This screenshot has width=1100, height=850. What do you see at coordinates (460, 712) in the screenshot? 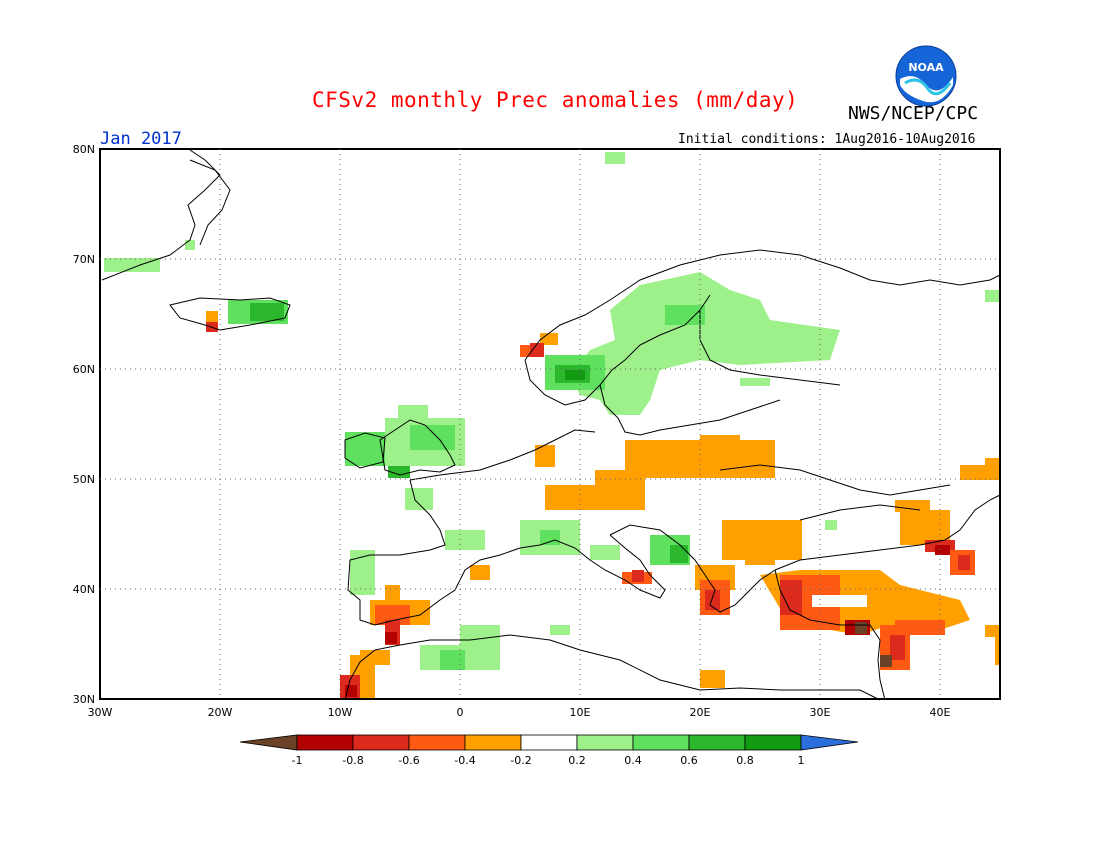
I see `lon-label: 0` at bounding box center [460, 712].